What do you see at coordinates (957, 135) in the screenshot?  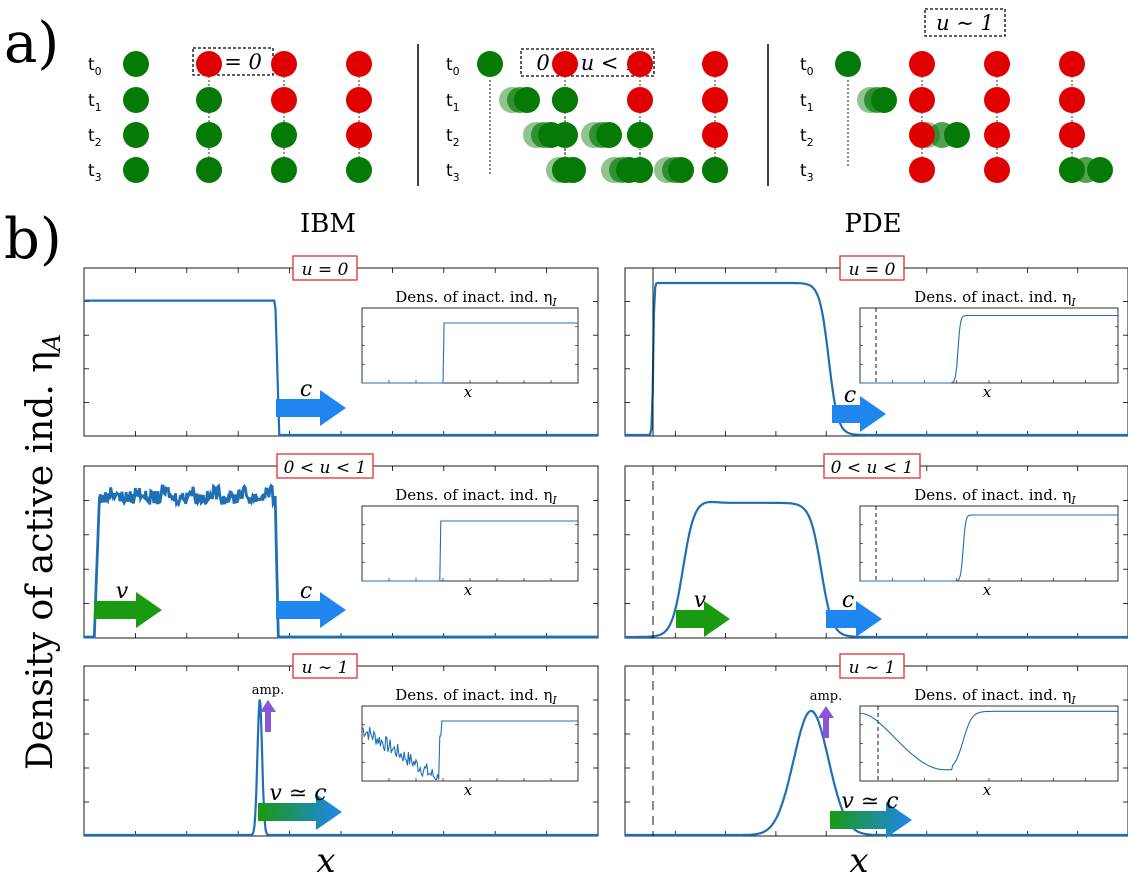 I see `moving-particle-dot` at bounding box center [957, 135].